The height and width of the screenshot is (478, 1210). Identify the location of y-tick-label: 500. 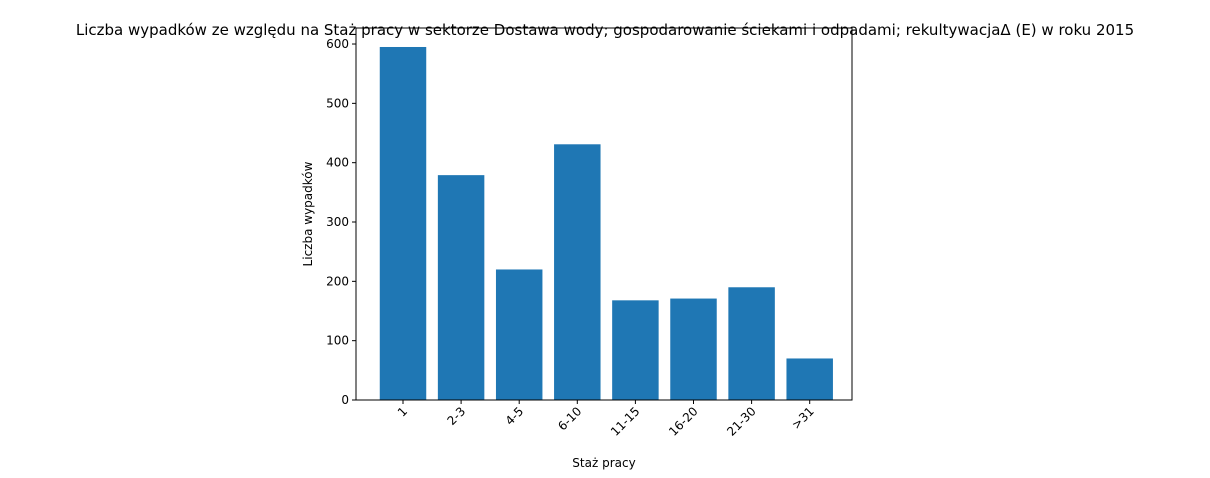
(337, 103).